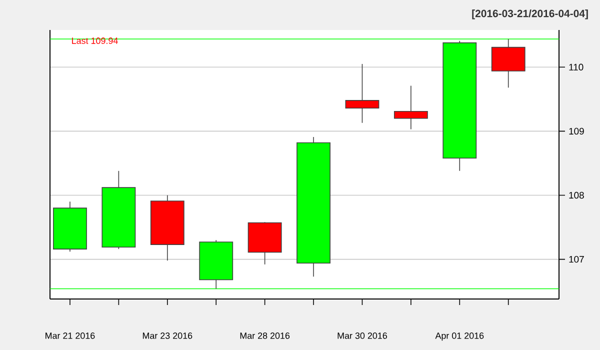 Image resolution: width=600 pixels, height=350 pixels. I want to click on y-tick-label: 110, so click(576, 67).